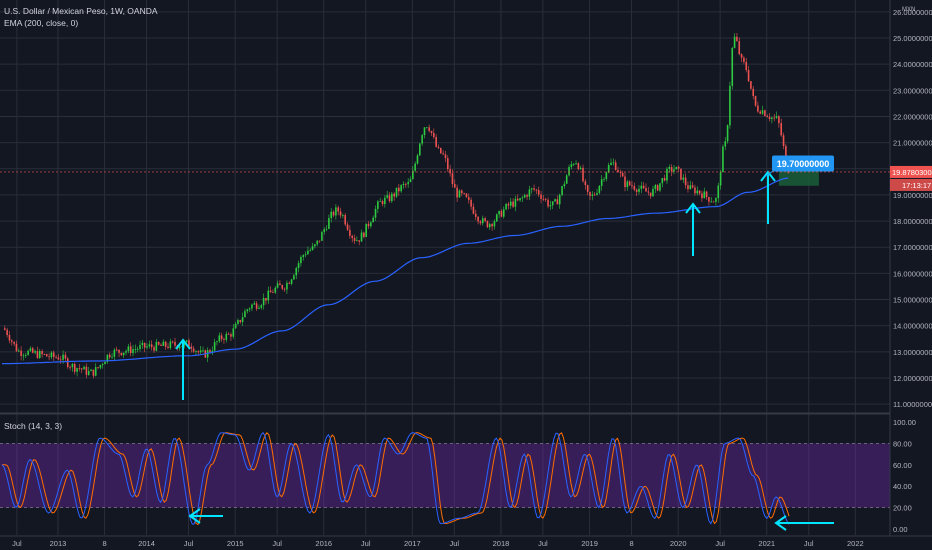 Image resolution: width=932 pixels, height=550 pixels. I want to click on price-tick-label: 25.00000000, so click(912, 38).